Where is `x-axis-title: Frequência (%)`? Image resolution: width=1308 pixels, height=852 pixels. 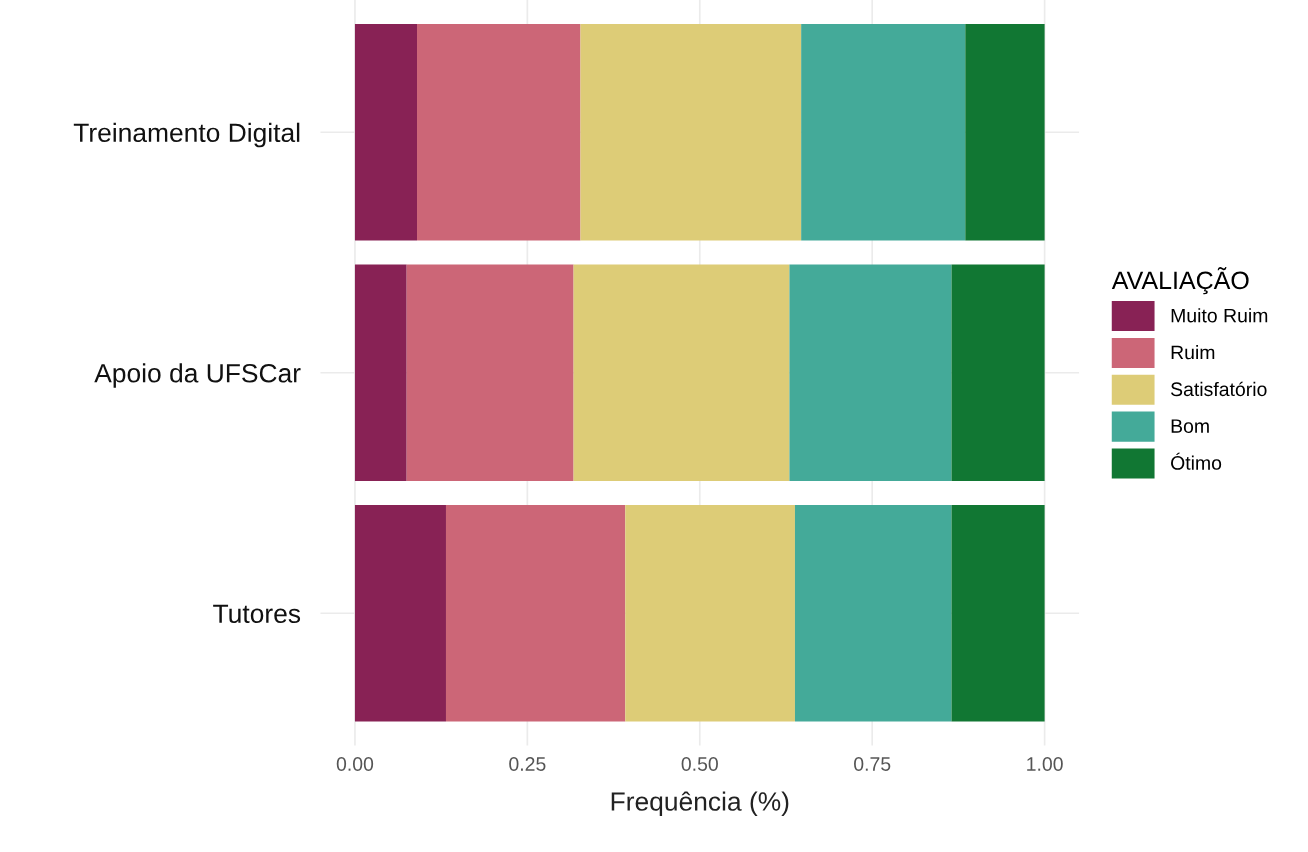 x-axis-title: Frequência (%) is located at coordinates (700, 804).